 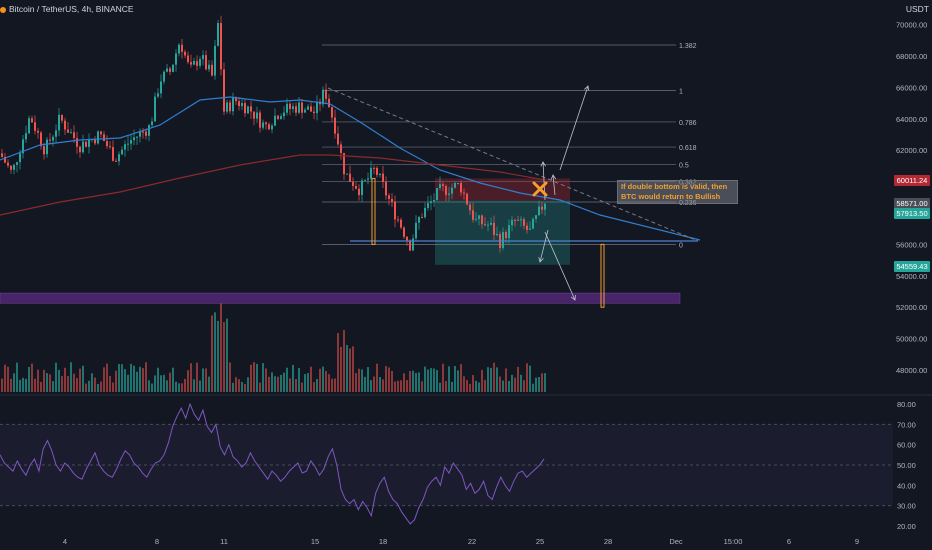 I want to click on annotation-line-2: BTC would return to Bullish, so click(x=671, y=196).